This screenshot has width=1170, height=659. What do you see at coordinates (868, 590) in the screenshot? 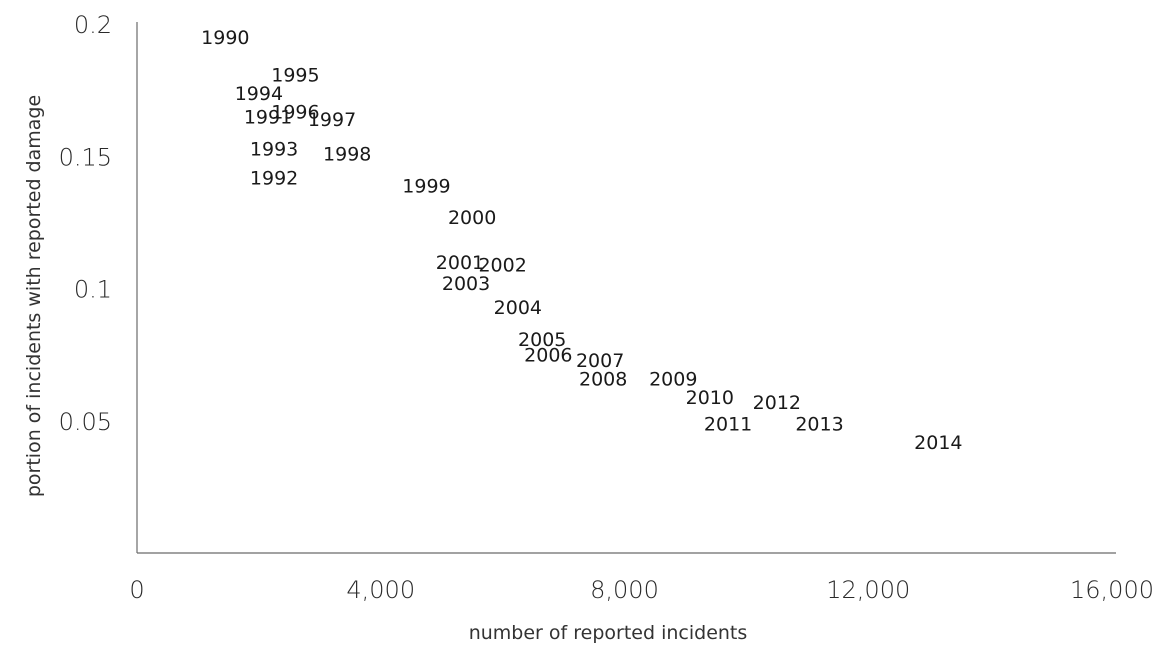
I see `x-tick-label: 12,000` at bounding box center [868, 590].